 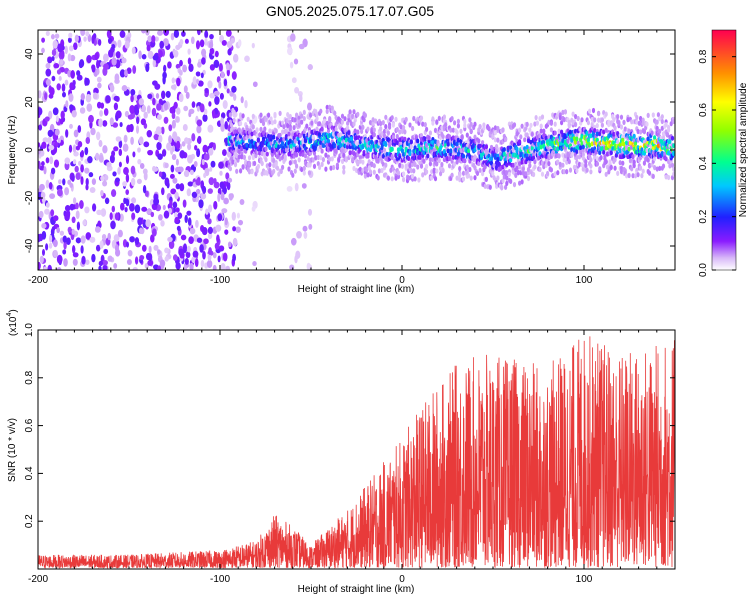 I want to click on y-tick-label: 0.6, so click(x=29, y=425).